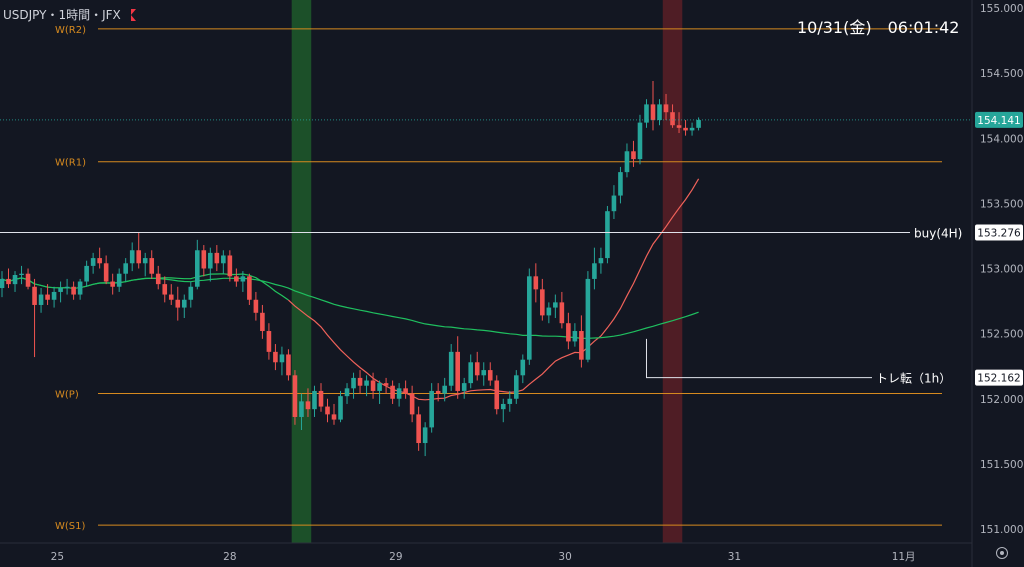  What do you see at coordinates (999, 248) in the screenshot?
I see `price-tags: 154.141 153.276 152.162` at bounding box center [999, 248].